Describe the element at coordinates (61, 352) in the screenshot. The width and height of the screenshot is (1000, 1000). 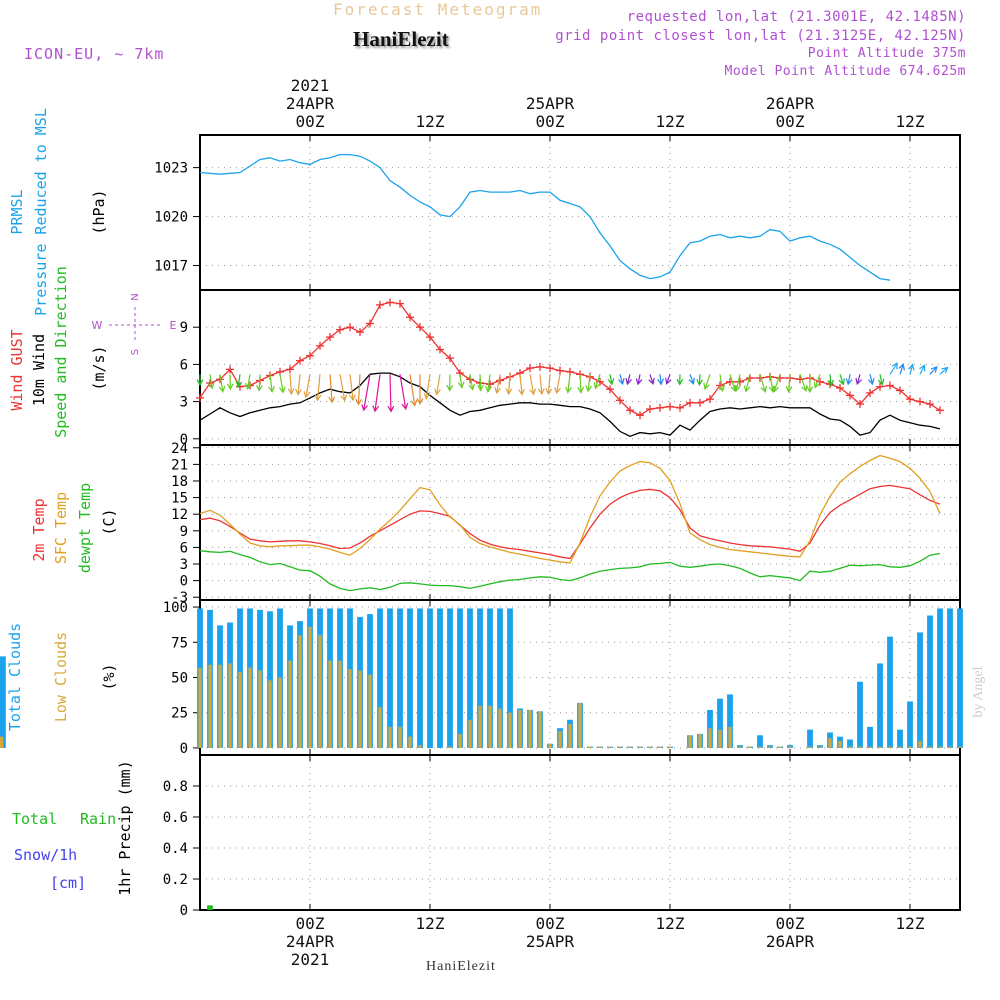
I see `wind-desc-label: Speed and Direction` at that location.